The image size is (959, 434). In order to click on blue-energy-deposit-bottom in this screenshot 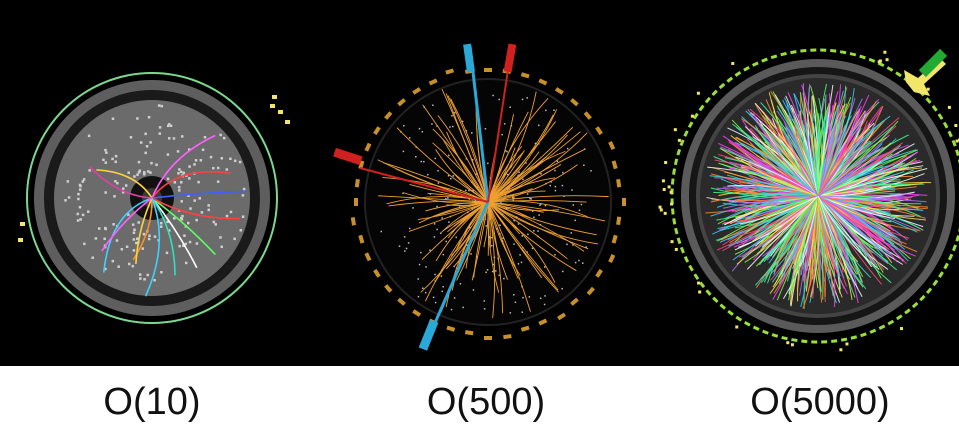, I will do `click(428, 335)`.